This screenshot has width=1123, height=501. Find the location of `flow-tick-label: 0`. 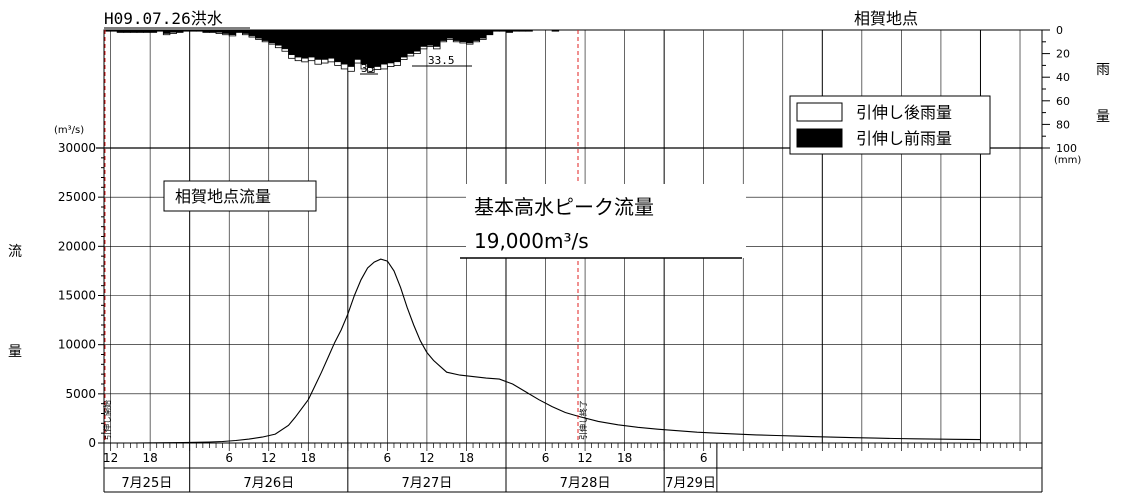

flow-tick-label: 0 is located at coordinates (92, 443).